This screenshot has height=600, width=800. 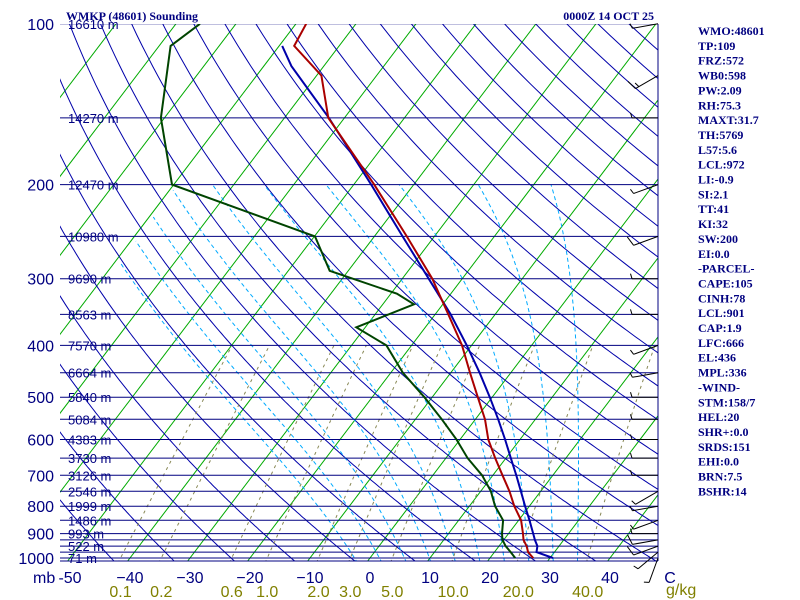 What do you see at coordinates (720, 135) in the screenshot?
I see `index-item: TH:5769` at bounding box center [720, 135].